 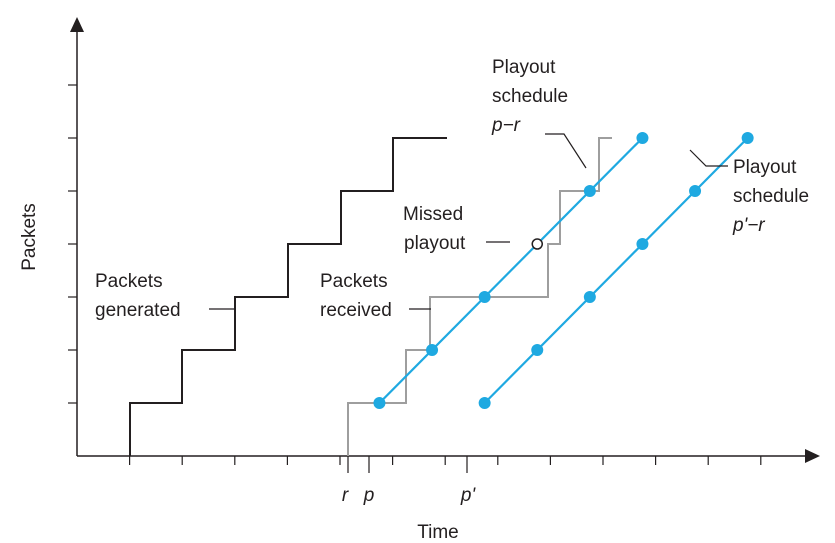 I want to click on x-axis-label: Time, so click(x=438, y=532).